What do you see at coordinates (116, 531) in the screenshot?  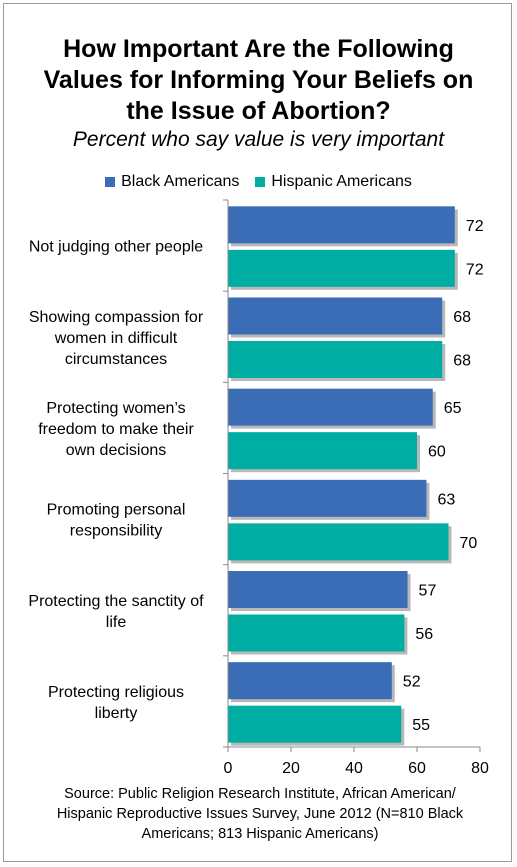 I see `category-label-line: responsibility` at bounding box center [116, 531].